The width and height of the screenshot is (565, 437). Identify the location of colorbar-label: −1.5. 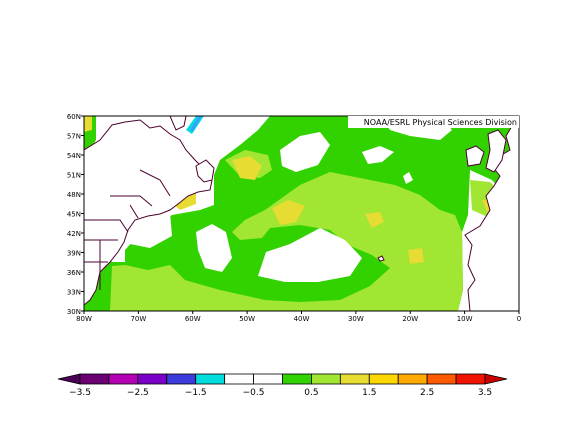
(196, 393).